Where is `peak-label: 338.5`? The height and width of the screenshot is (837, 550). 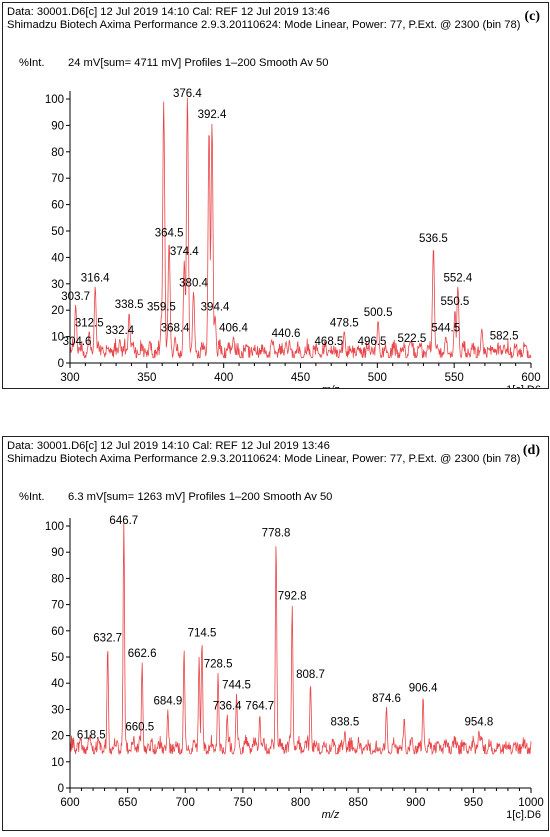
peak-label: 338.5 is located at coordinates (129, 305).